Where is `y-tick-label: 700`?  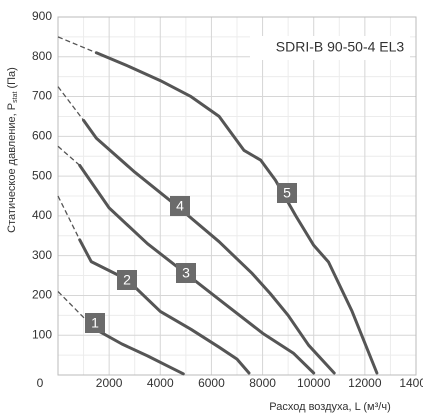 y-tick-label: 700 is located at coordinates (42, 96).